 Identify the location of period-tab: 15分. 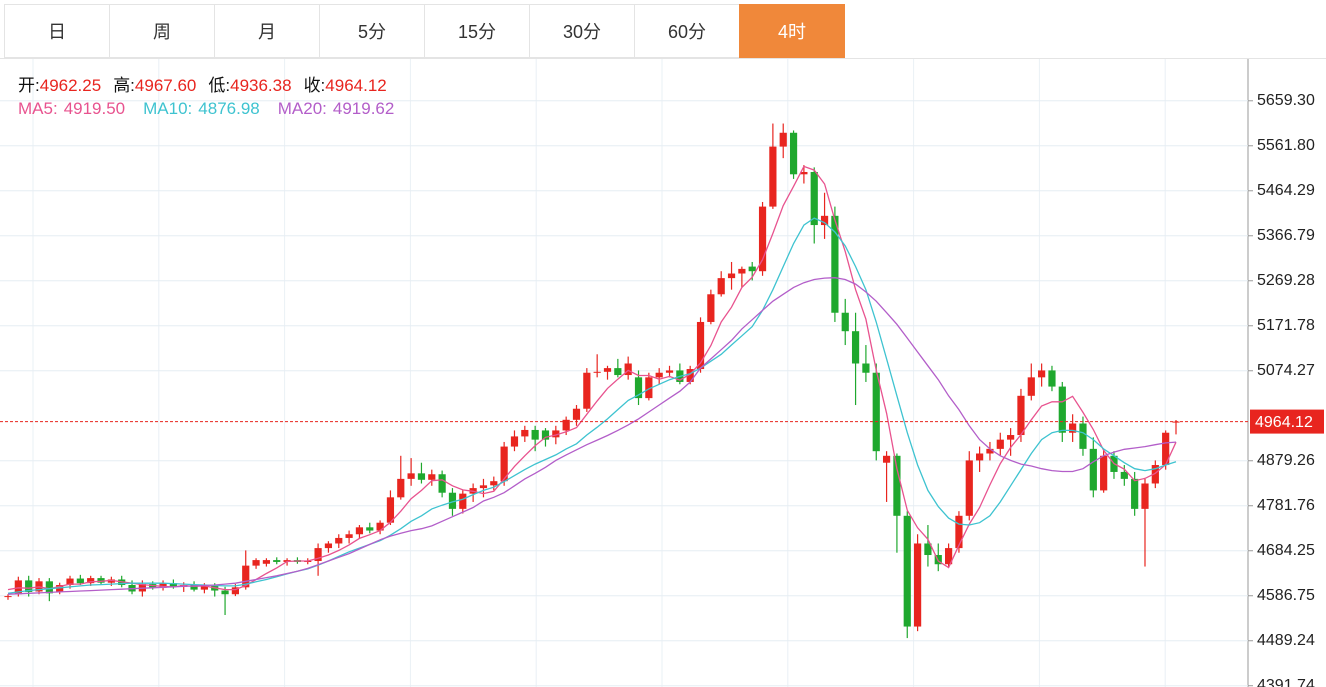
(477, 31).